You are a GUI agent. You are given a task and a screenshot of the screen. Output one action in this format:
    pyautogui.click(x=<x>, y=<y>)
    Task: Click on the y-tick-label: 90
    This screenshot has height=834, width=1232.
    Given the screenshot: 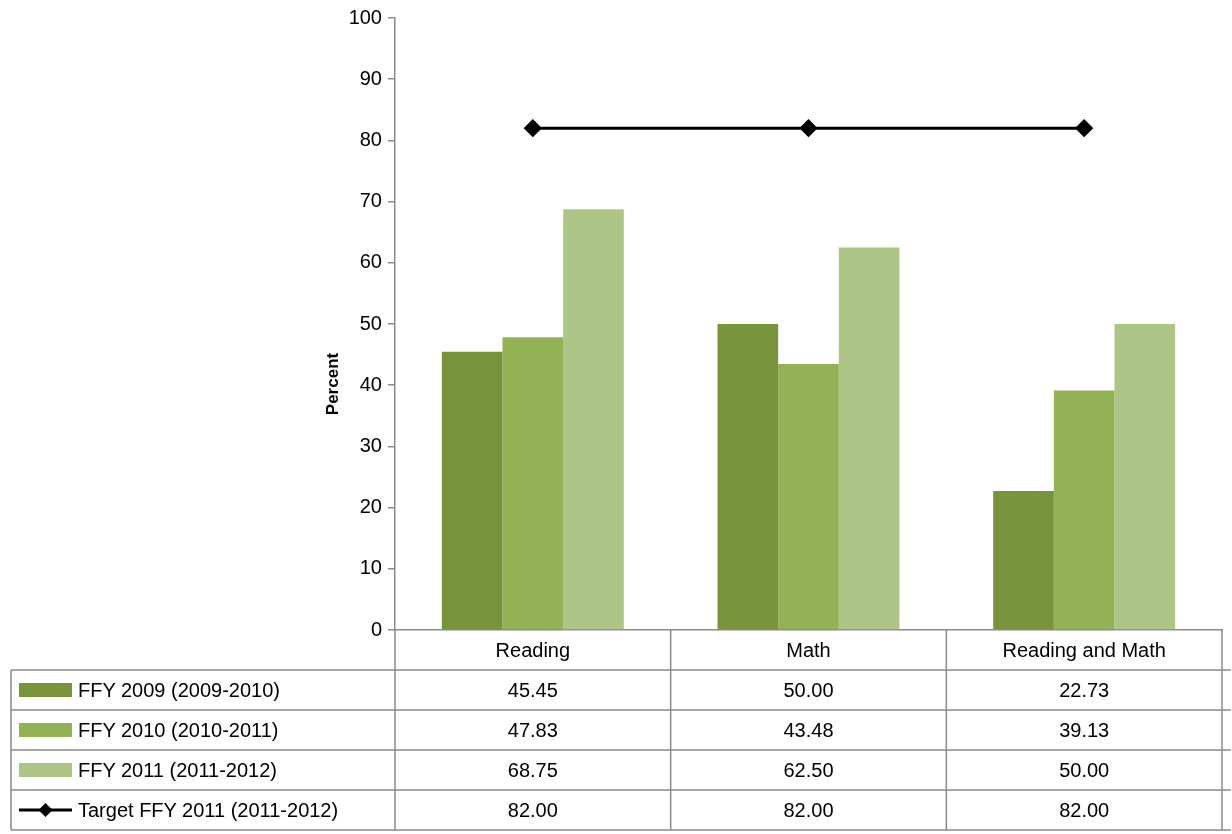 What is the action you would take?
    pyautogui.click(x=370, y=77)
    